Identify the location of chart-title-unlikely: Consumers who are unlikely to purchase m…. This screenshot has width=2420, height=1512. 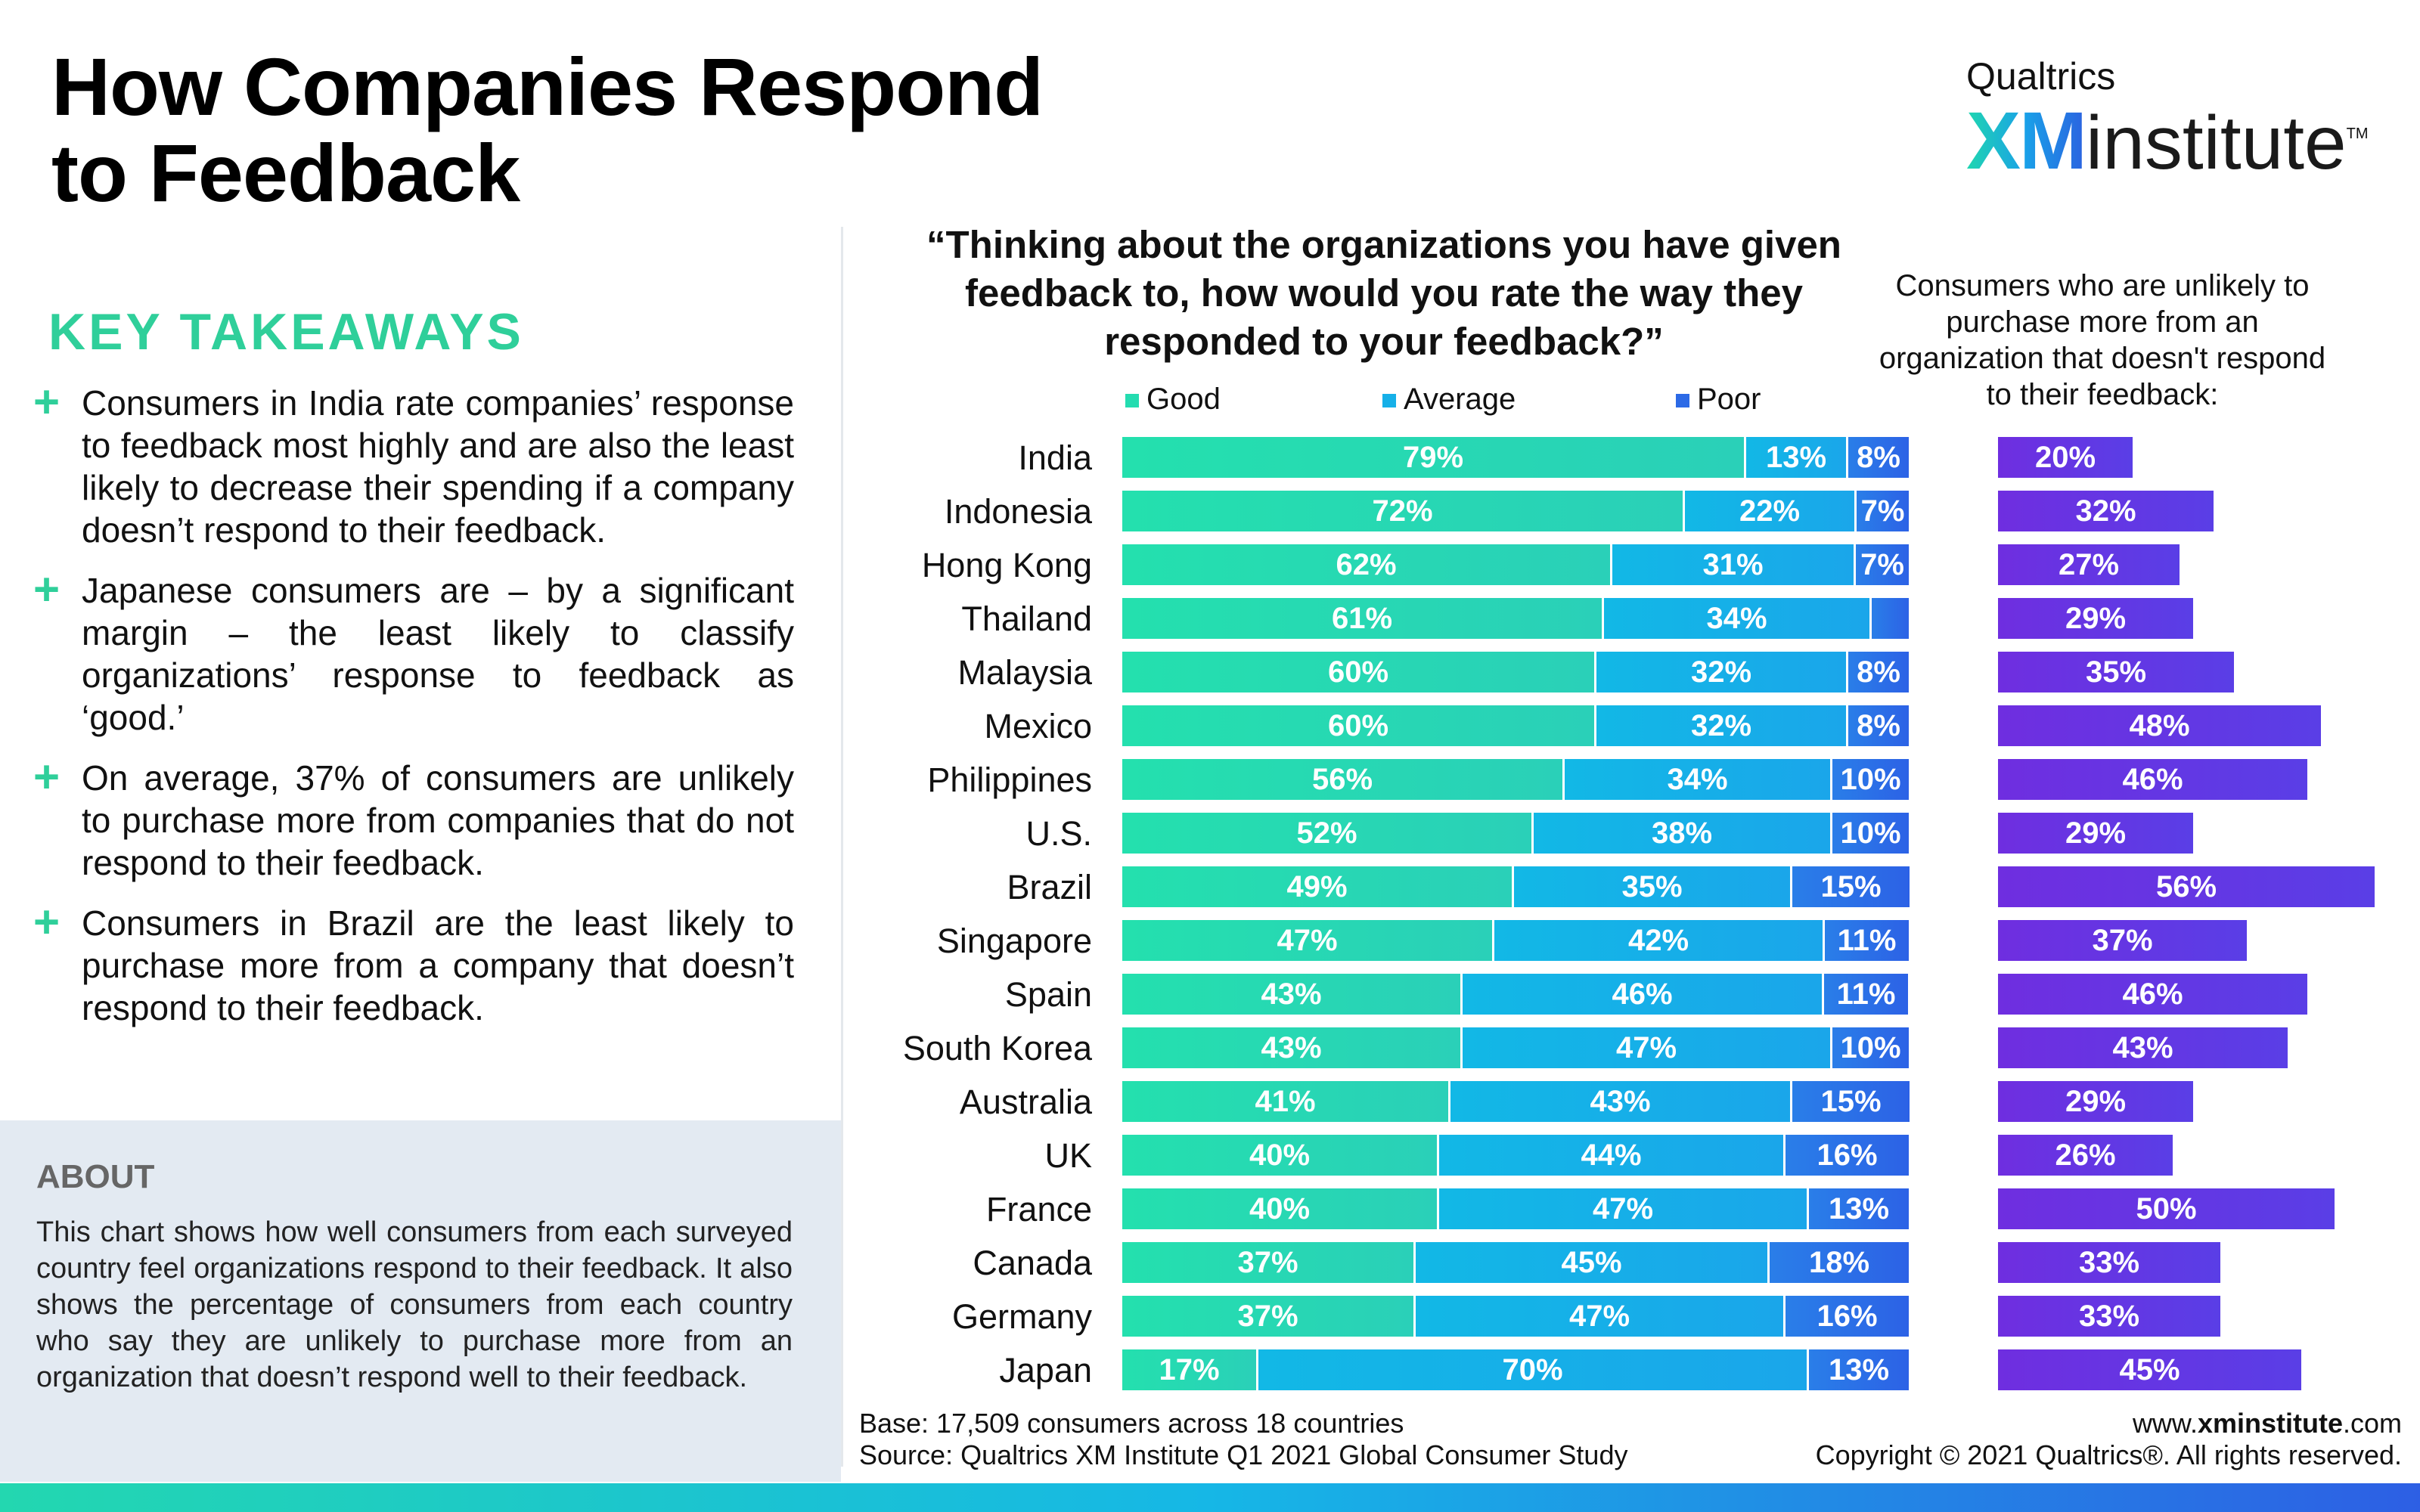
(2102, 340).